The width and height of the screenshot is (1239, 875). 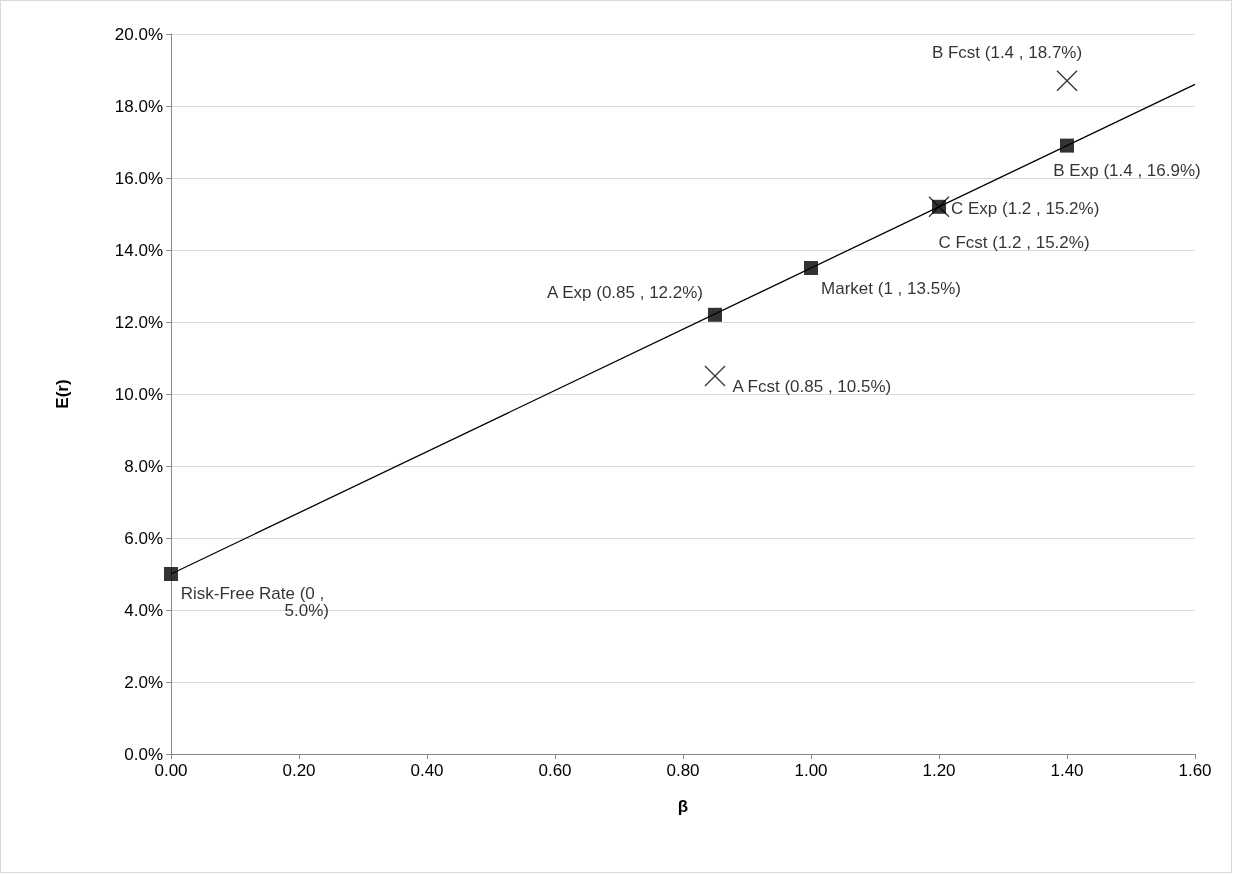 I want to click on x-tick-label: 0.40, so click(x=427, y=770).